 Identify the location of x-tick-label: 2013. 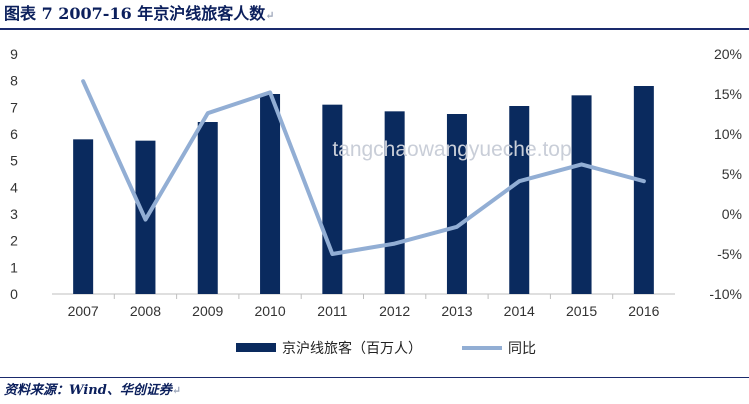
(456, 311).